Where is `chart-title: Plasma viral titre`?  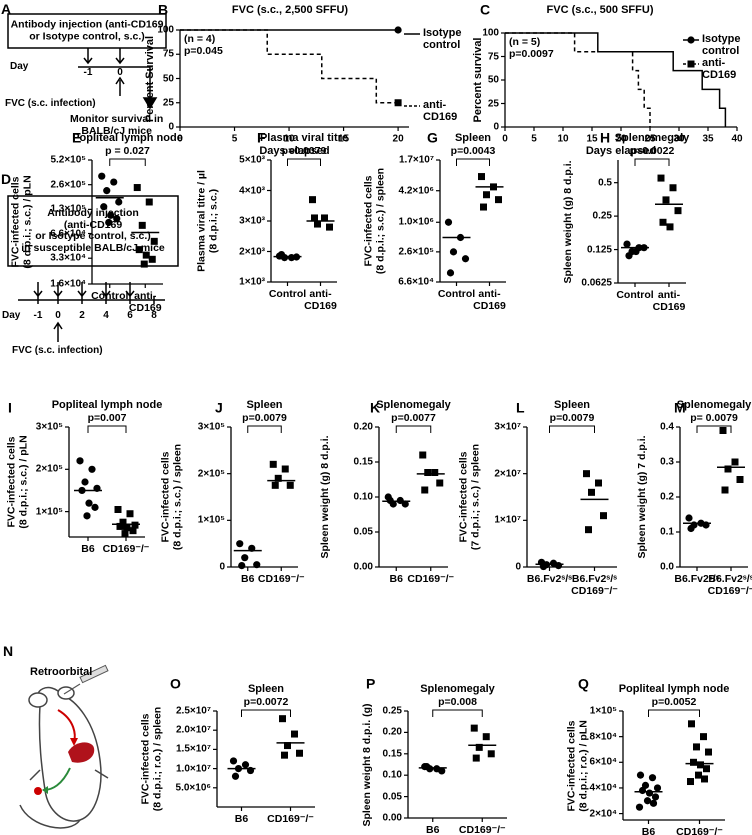 chart-title: Plasma viral titre is located at coordinates (304, 137).